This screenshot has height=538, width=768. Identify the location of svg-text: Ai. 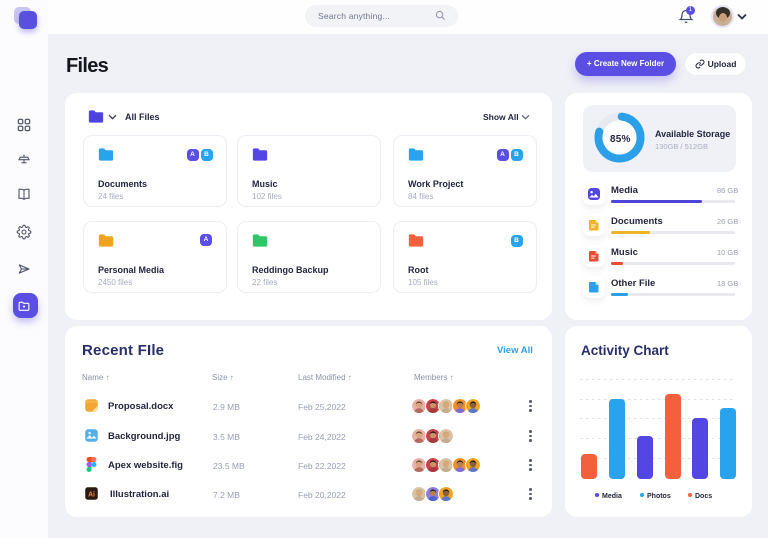
(91, 494).